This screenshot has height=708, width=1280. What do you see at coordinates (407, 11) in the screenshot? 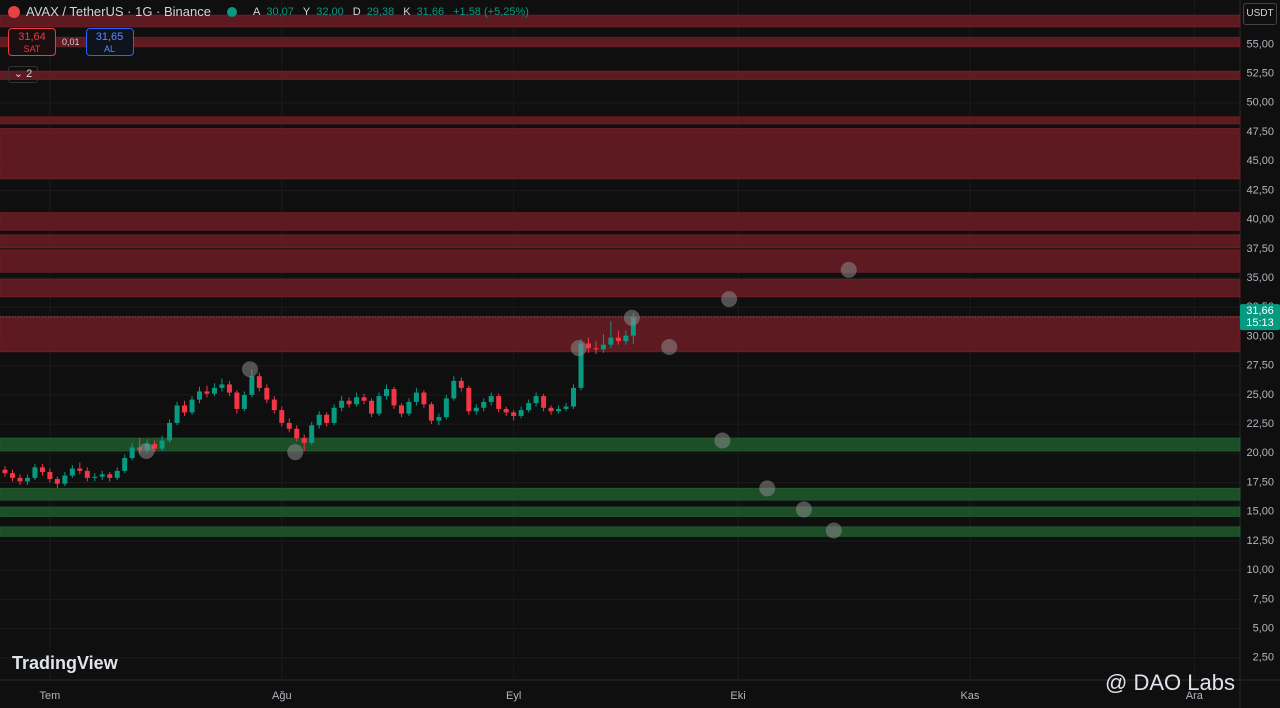
I see `close-key: K` at bounding box center [407, 11].